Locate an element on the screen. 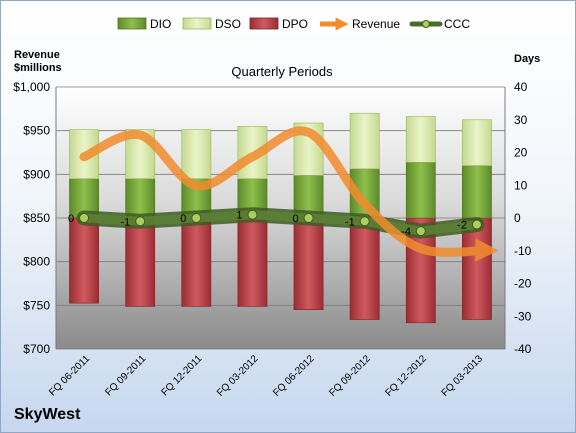 The width and height of the screenshot is (576, 433). category-label: FQ 09-2011 is located at coordinates (125, 375).